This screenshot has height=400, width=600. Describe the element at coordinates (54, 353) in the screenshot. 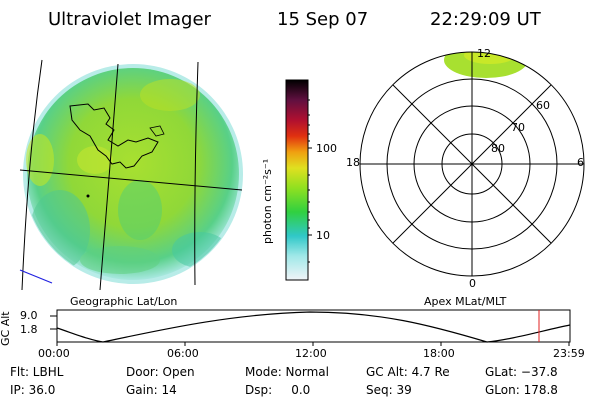

I see `xtick-0000: 00:00` at that location.